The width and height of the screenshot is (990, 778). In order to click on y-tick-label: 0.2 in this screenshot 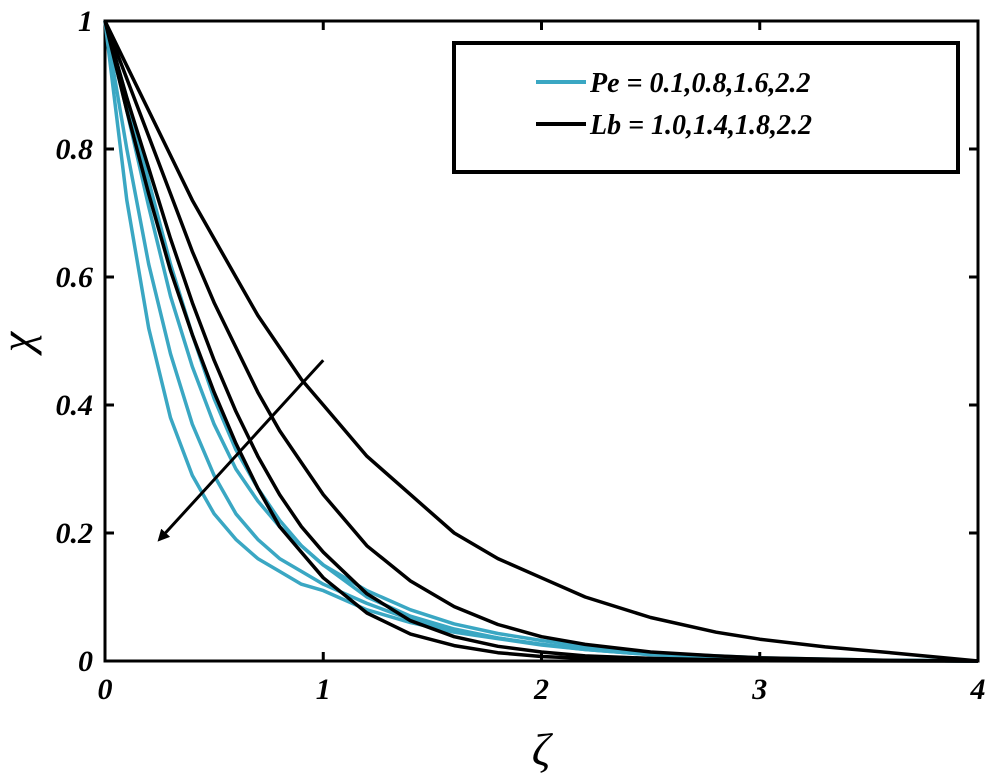, I will do `click(75, 533)`.